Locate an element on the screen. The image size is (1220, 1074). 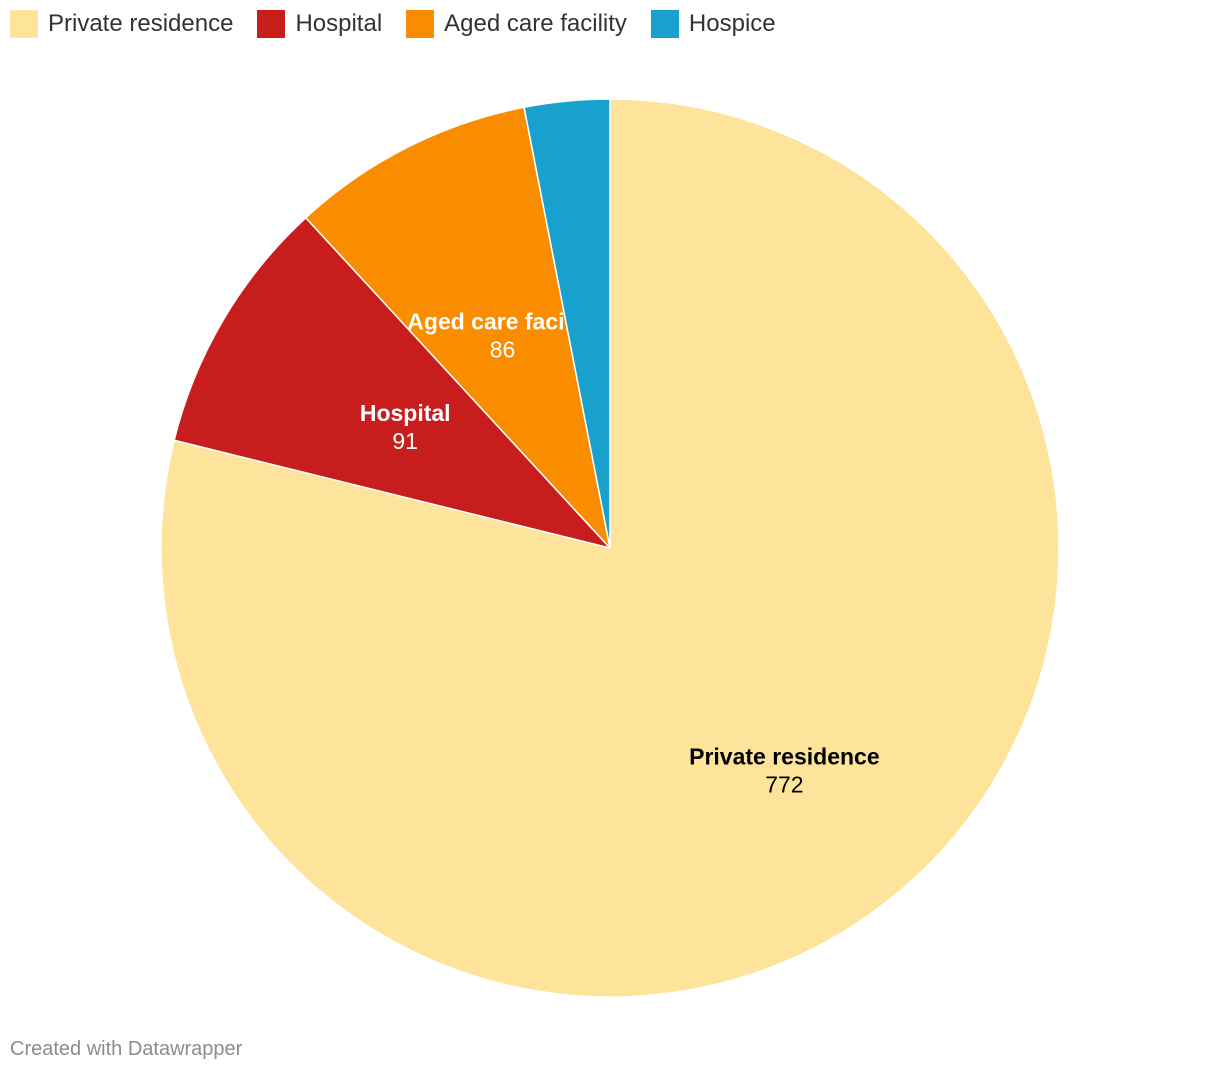
legend-swatch-hospital is located at coordinates (271, 24).